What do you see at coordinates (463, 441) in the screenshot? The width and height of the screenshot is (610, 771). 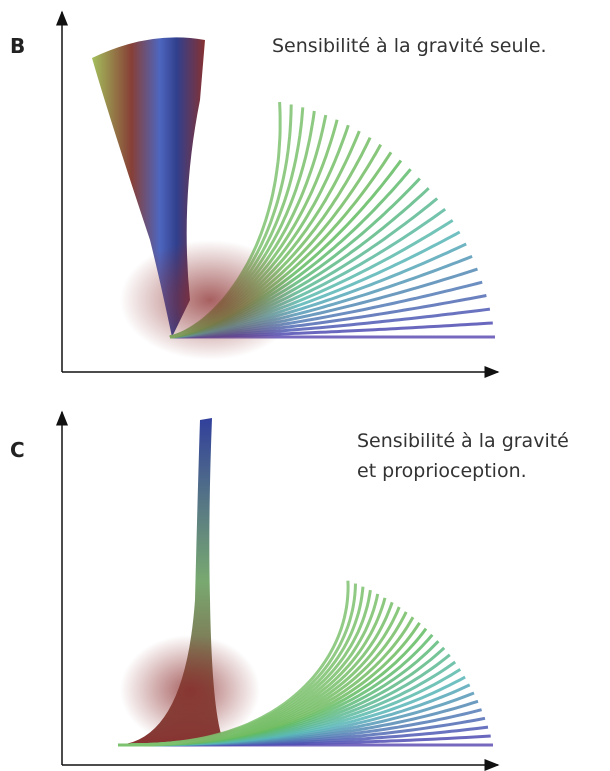 I see `caption: Sensibilité à la gravité` at bounding box center [463, 441].